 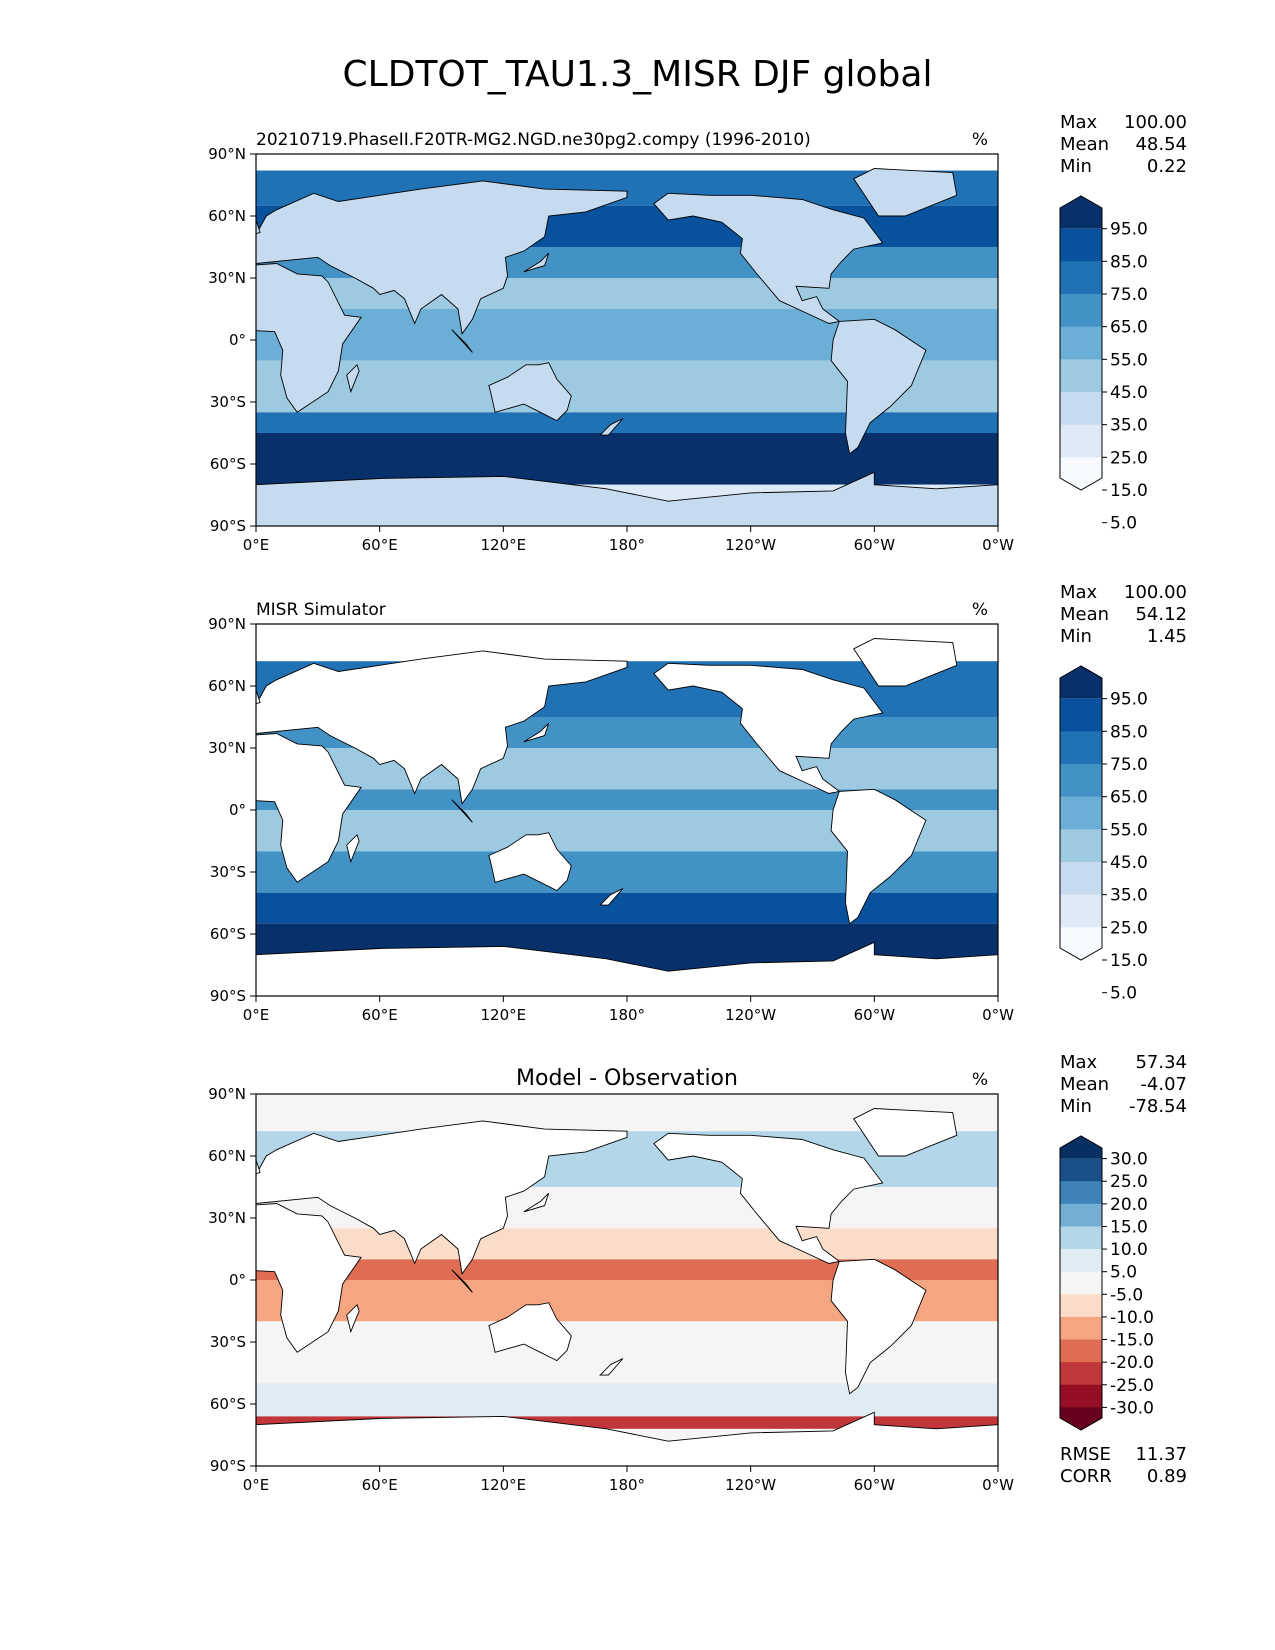 What do you see at coordinates (1129, 896) in the screenshot?
I see `colorbar-tick-label: 35.0` at bounding box center [1129, 896].